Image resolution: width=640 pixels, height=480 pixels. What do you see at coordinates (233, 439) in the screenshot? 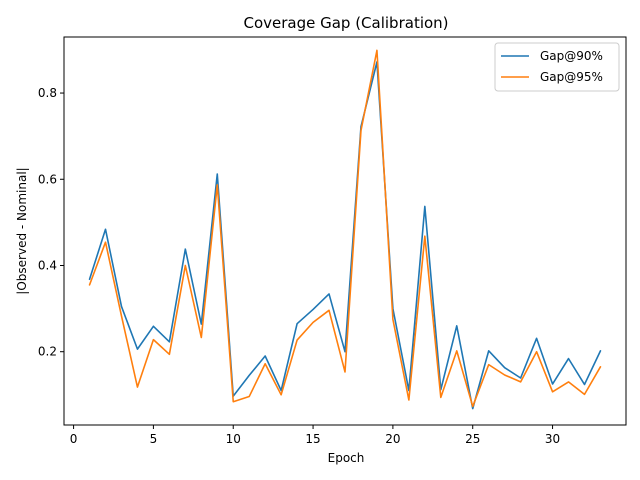
I see `x-tick-label: 10` at bounding box center [233, 439].